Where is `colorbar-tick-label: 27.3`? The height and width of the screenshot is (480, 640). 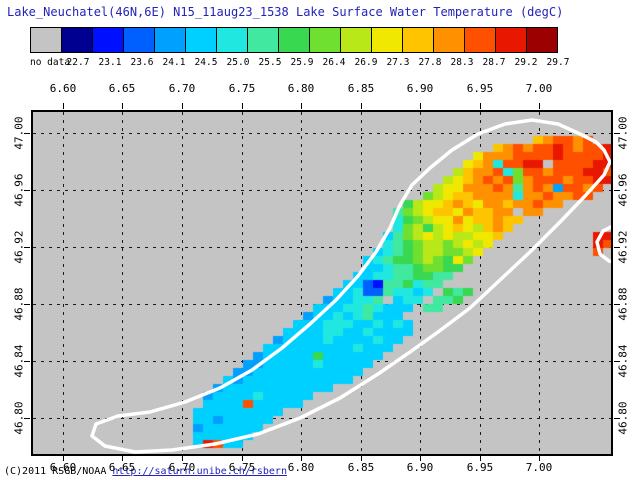 colorbar-tick-label: 27.3 is located at coordinates (398, 62).